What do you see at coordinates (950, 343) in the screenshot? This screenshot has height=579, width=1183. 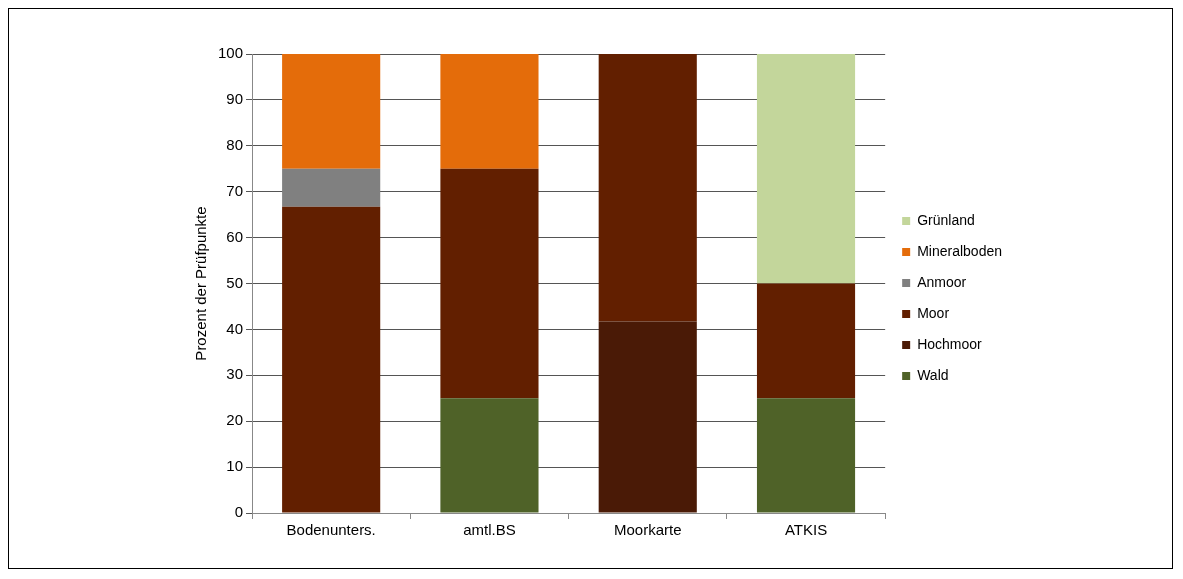 I see `legend-label: Hochmoor` at bounding box center [950, 343].